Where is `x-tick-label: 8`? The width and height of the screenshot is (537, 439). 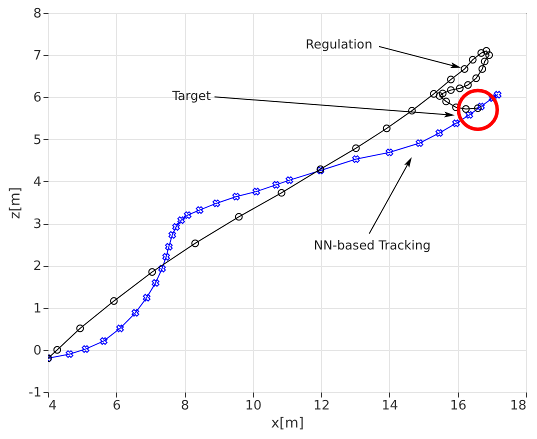
x-tick-label: 8 is located at coordinates (185, 406).